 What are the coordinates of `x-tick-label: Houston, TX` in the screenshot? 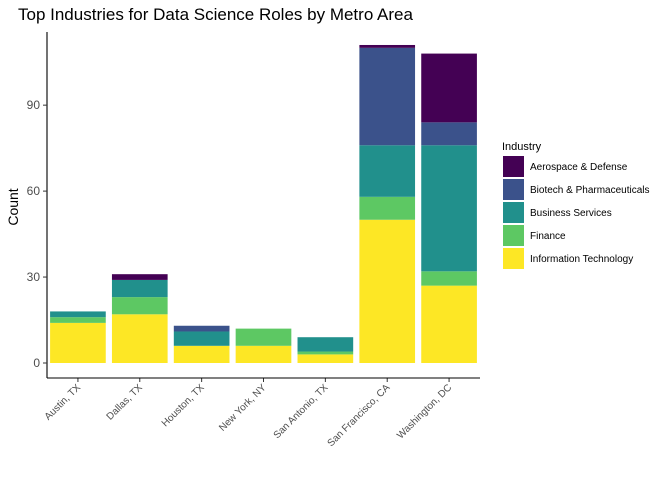 It's located at (183, 405).